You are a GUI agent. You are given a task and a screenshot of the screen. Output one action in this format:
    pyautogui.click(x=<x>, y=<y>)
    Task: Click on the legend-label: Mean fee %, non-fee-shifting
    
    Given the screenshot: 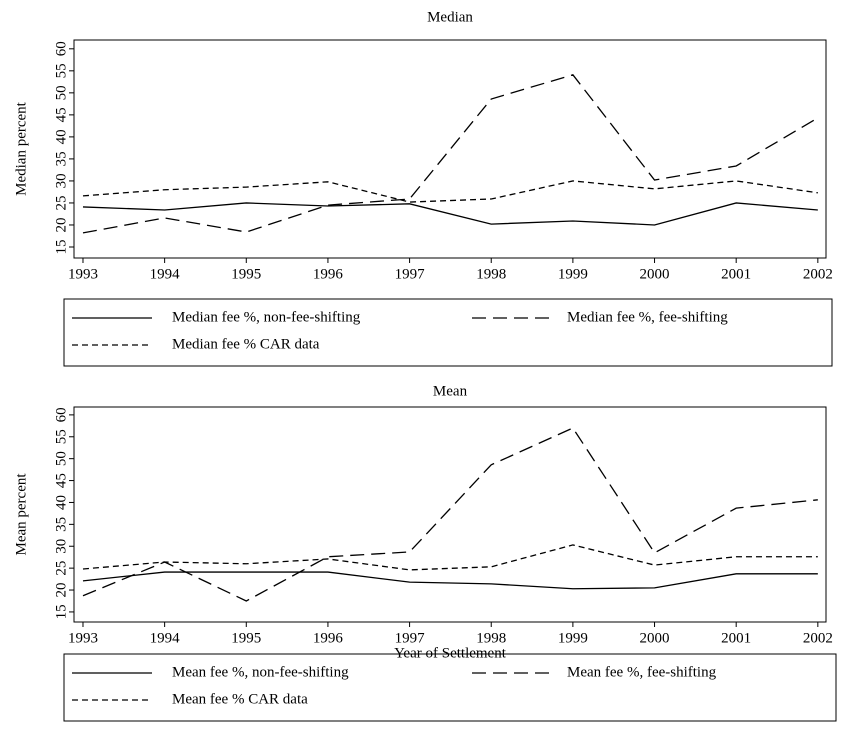 What is the action you would take?
    pyautogui.click(x=260, y=672)
    